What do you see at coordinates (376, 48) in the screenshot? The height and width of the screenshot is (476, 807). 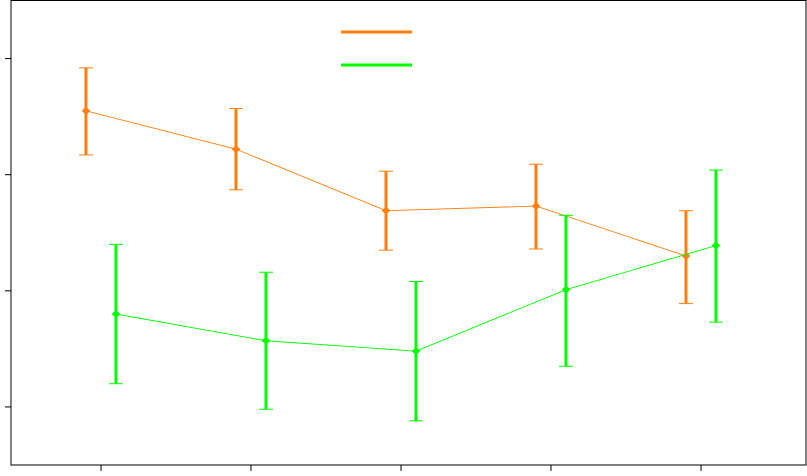 I see `legend` at bounding box center [376, 48].